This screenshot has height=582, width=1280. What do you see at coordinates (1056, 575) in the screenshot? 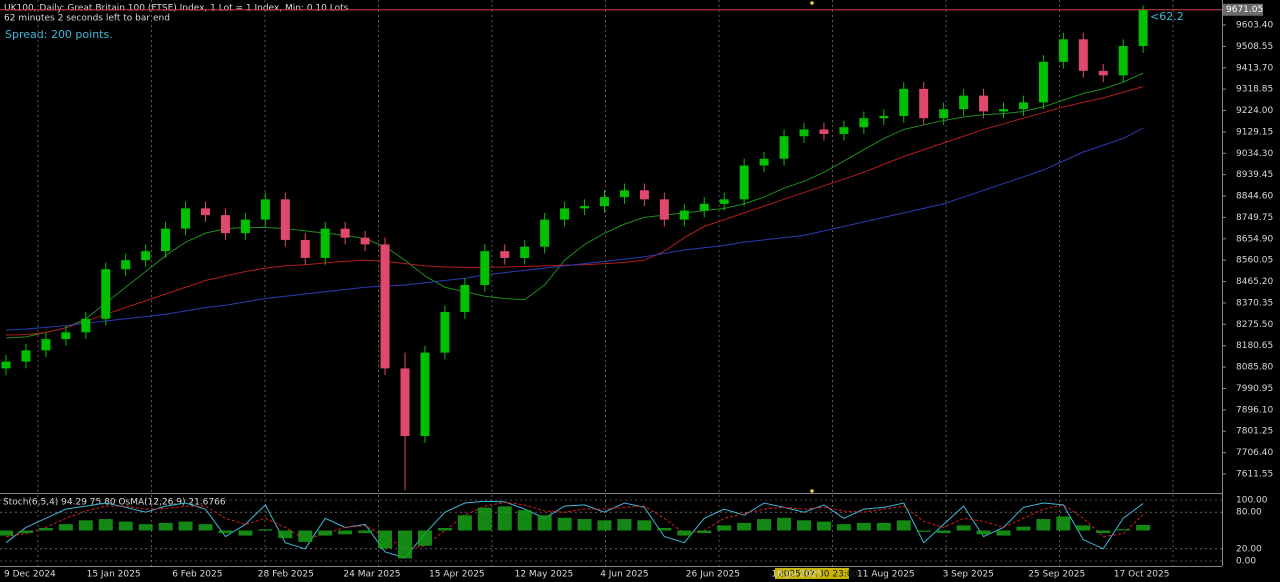
I see `x-tick-label: 25 Sep 2025` at bounding box center [1056, 575].